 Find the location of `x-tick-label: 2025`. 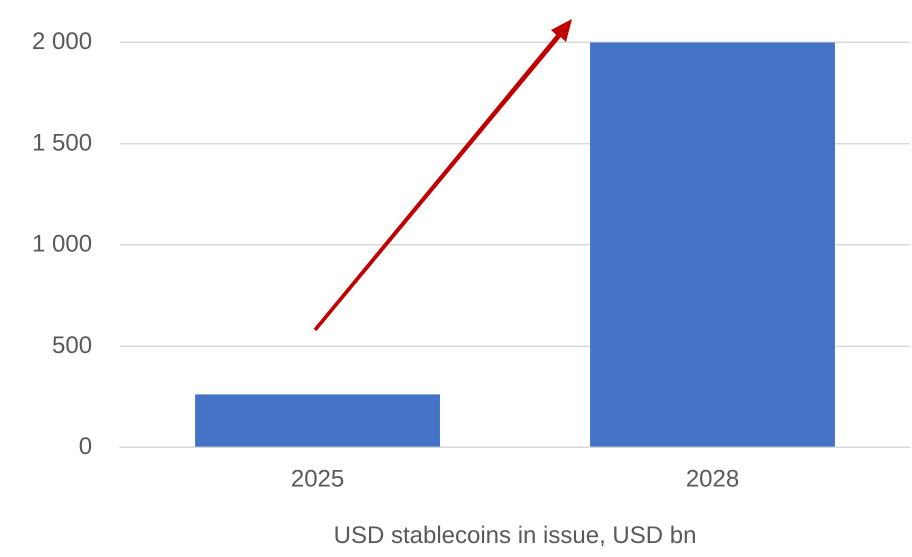

x-tick-label: 2025 is located at coordinates (317, 478).